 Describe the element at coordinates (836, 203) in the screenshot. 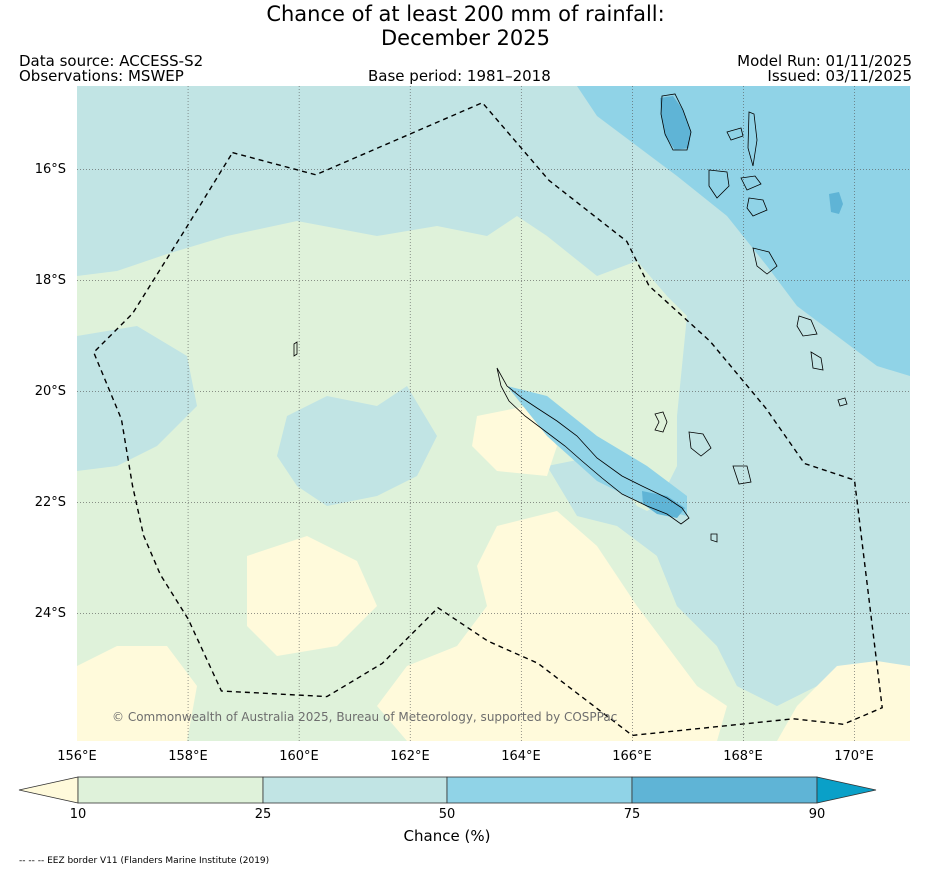

I see `region-75-90-east` at that location.